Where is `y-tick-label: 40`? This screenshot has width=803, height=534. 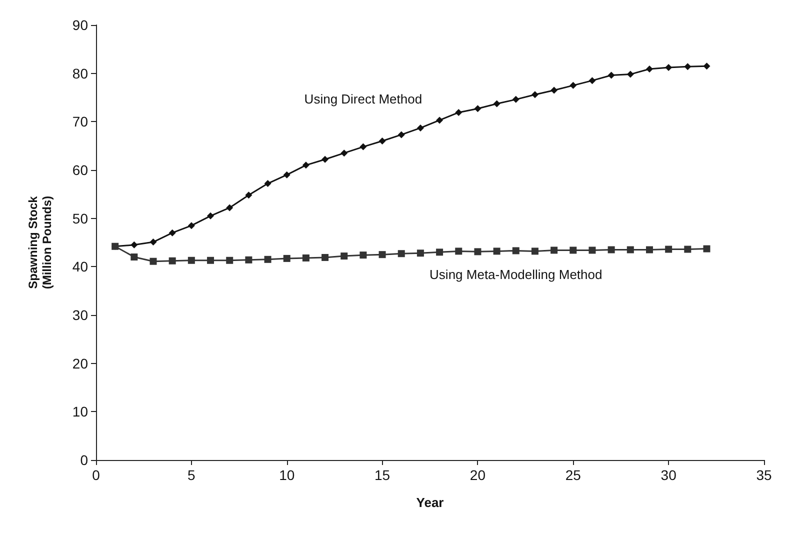
y-tick-label: 40 is located at coordinates (80, 266).